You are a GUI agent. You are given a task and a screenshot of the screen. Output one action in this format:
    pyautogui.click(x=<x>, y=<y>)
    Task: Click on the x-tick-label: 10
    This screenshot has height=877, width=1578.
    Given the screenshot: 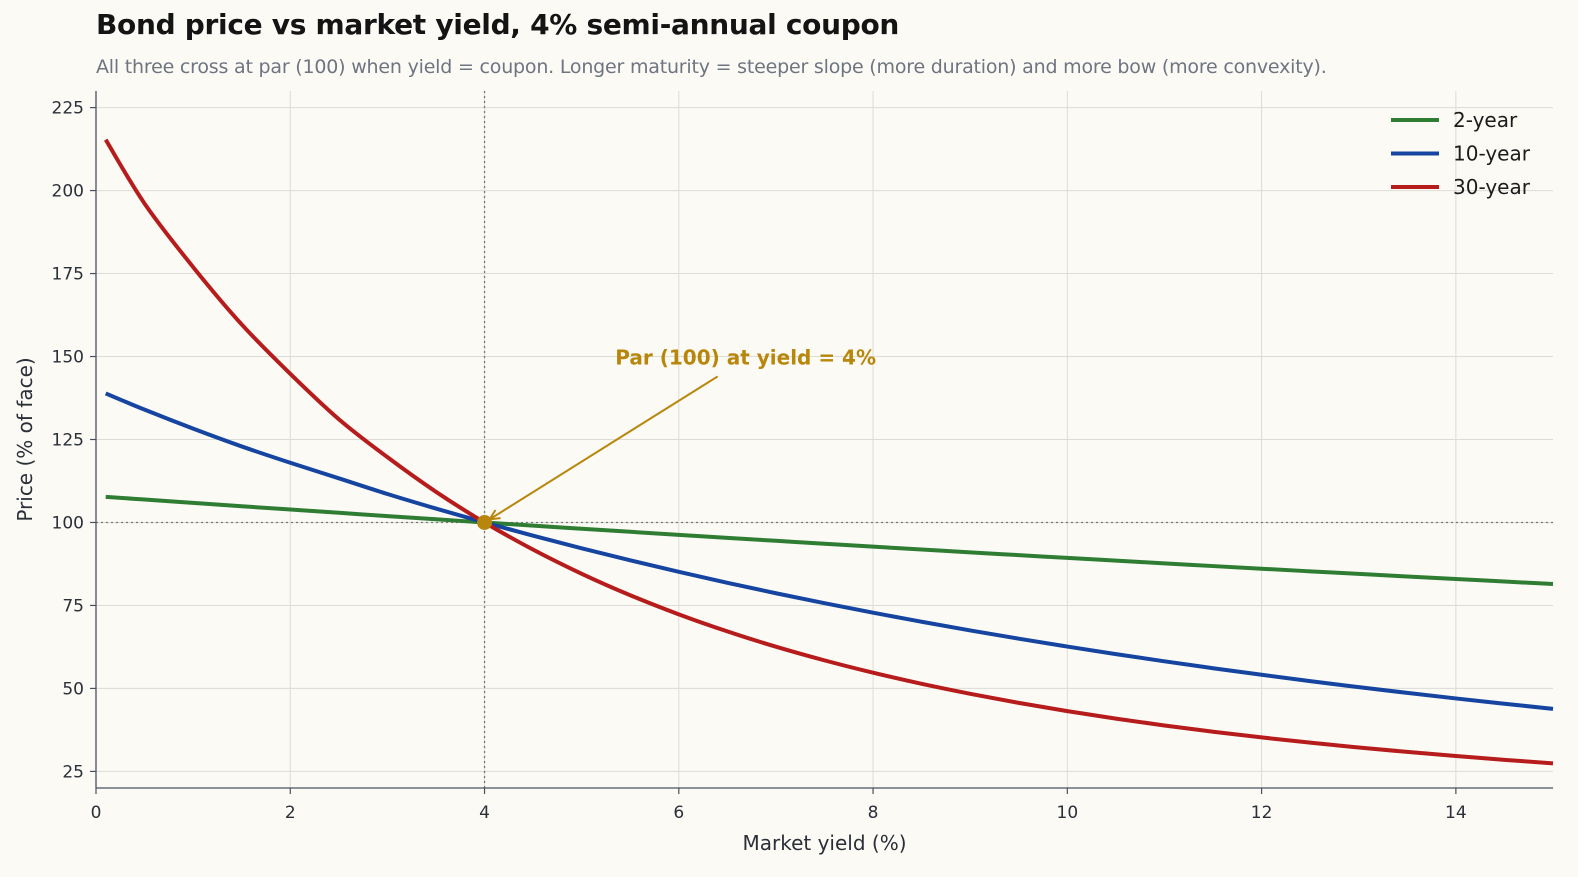 What is the action you would take?
    pyautogui.click(x=1068, y=813)
    